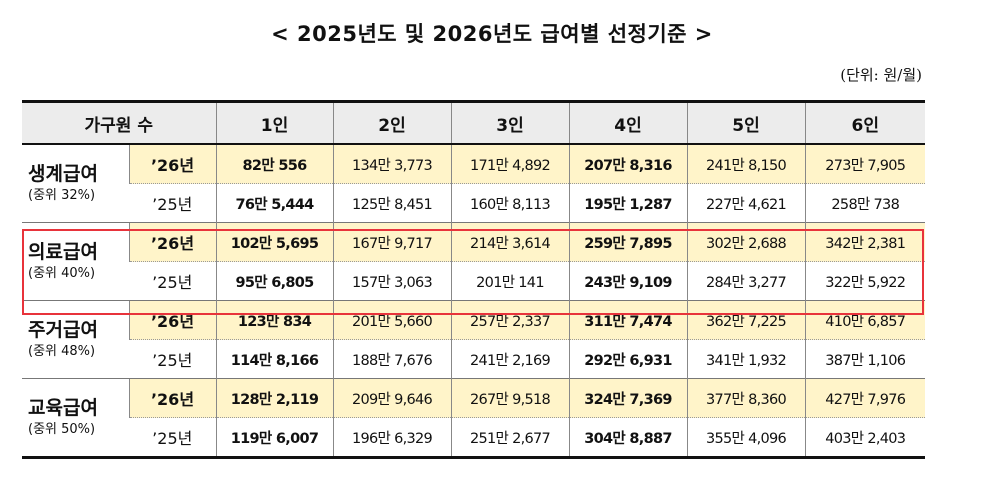 The height and width of the screenshot is (502, 984). What do you see at coordinates (392, 359) in the screenshot?
I see `value-cell: 188만 7,676` at bounding box center [392, 359].